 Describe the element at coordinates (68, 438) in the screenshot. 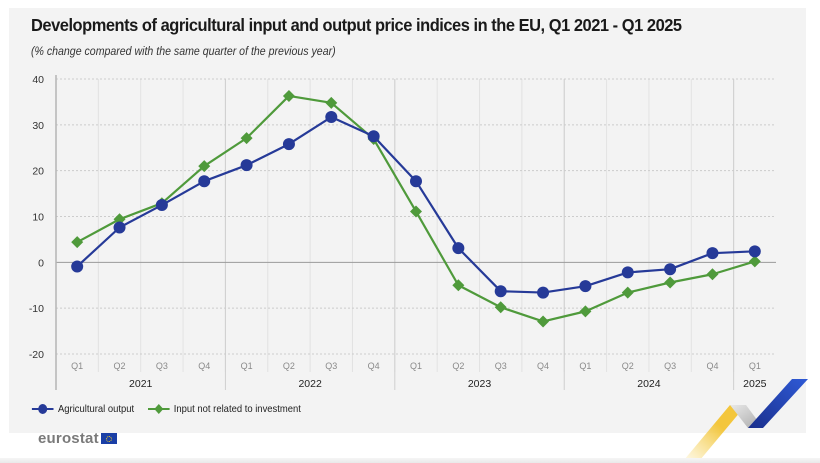

I see `logo-text: eurostat` at that location.